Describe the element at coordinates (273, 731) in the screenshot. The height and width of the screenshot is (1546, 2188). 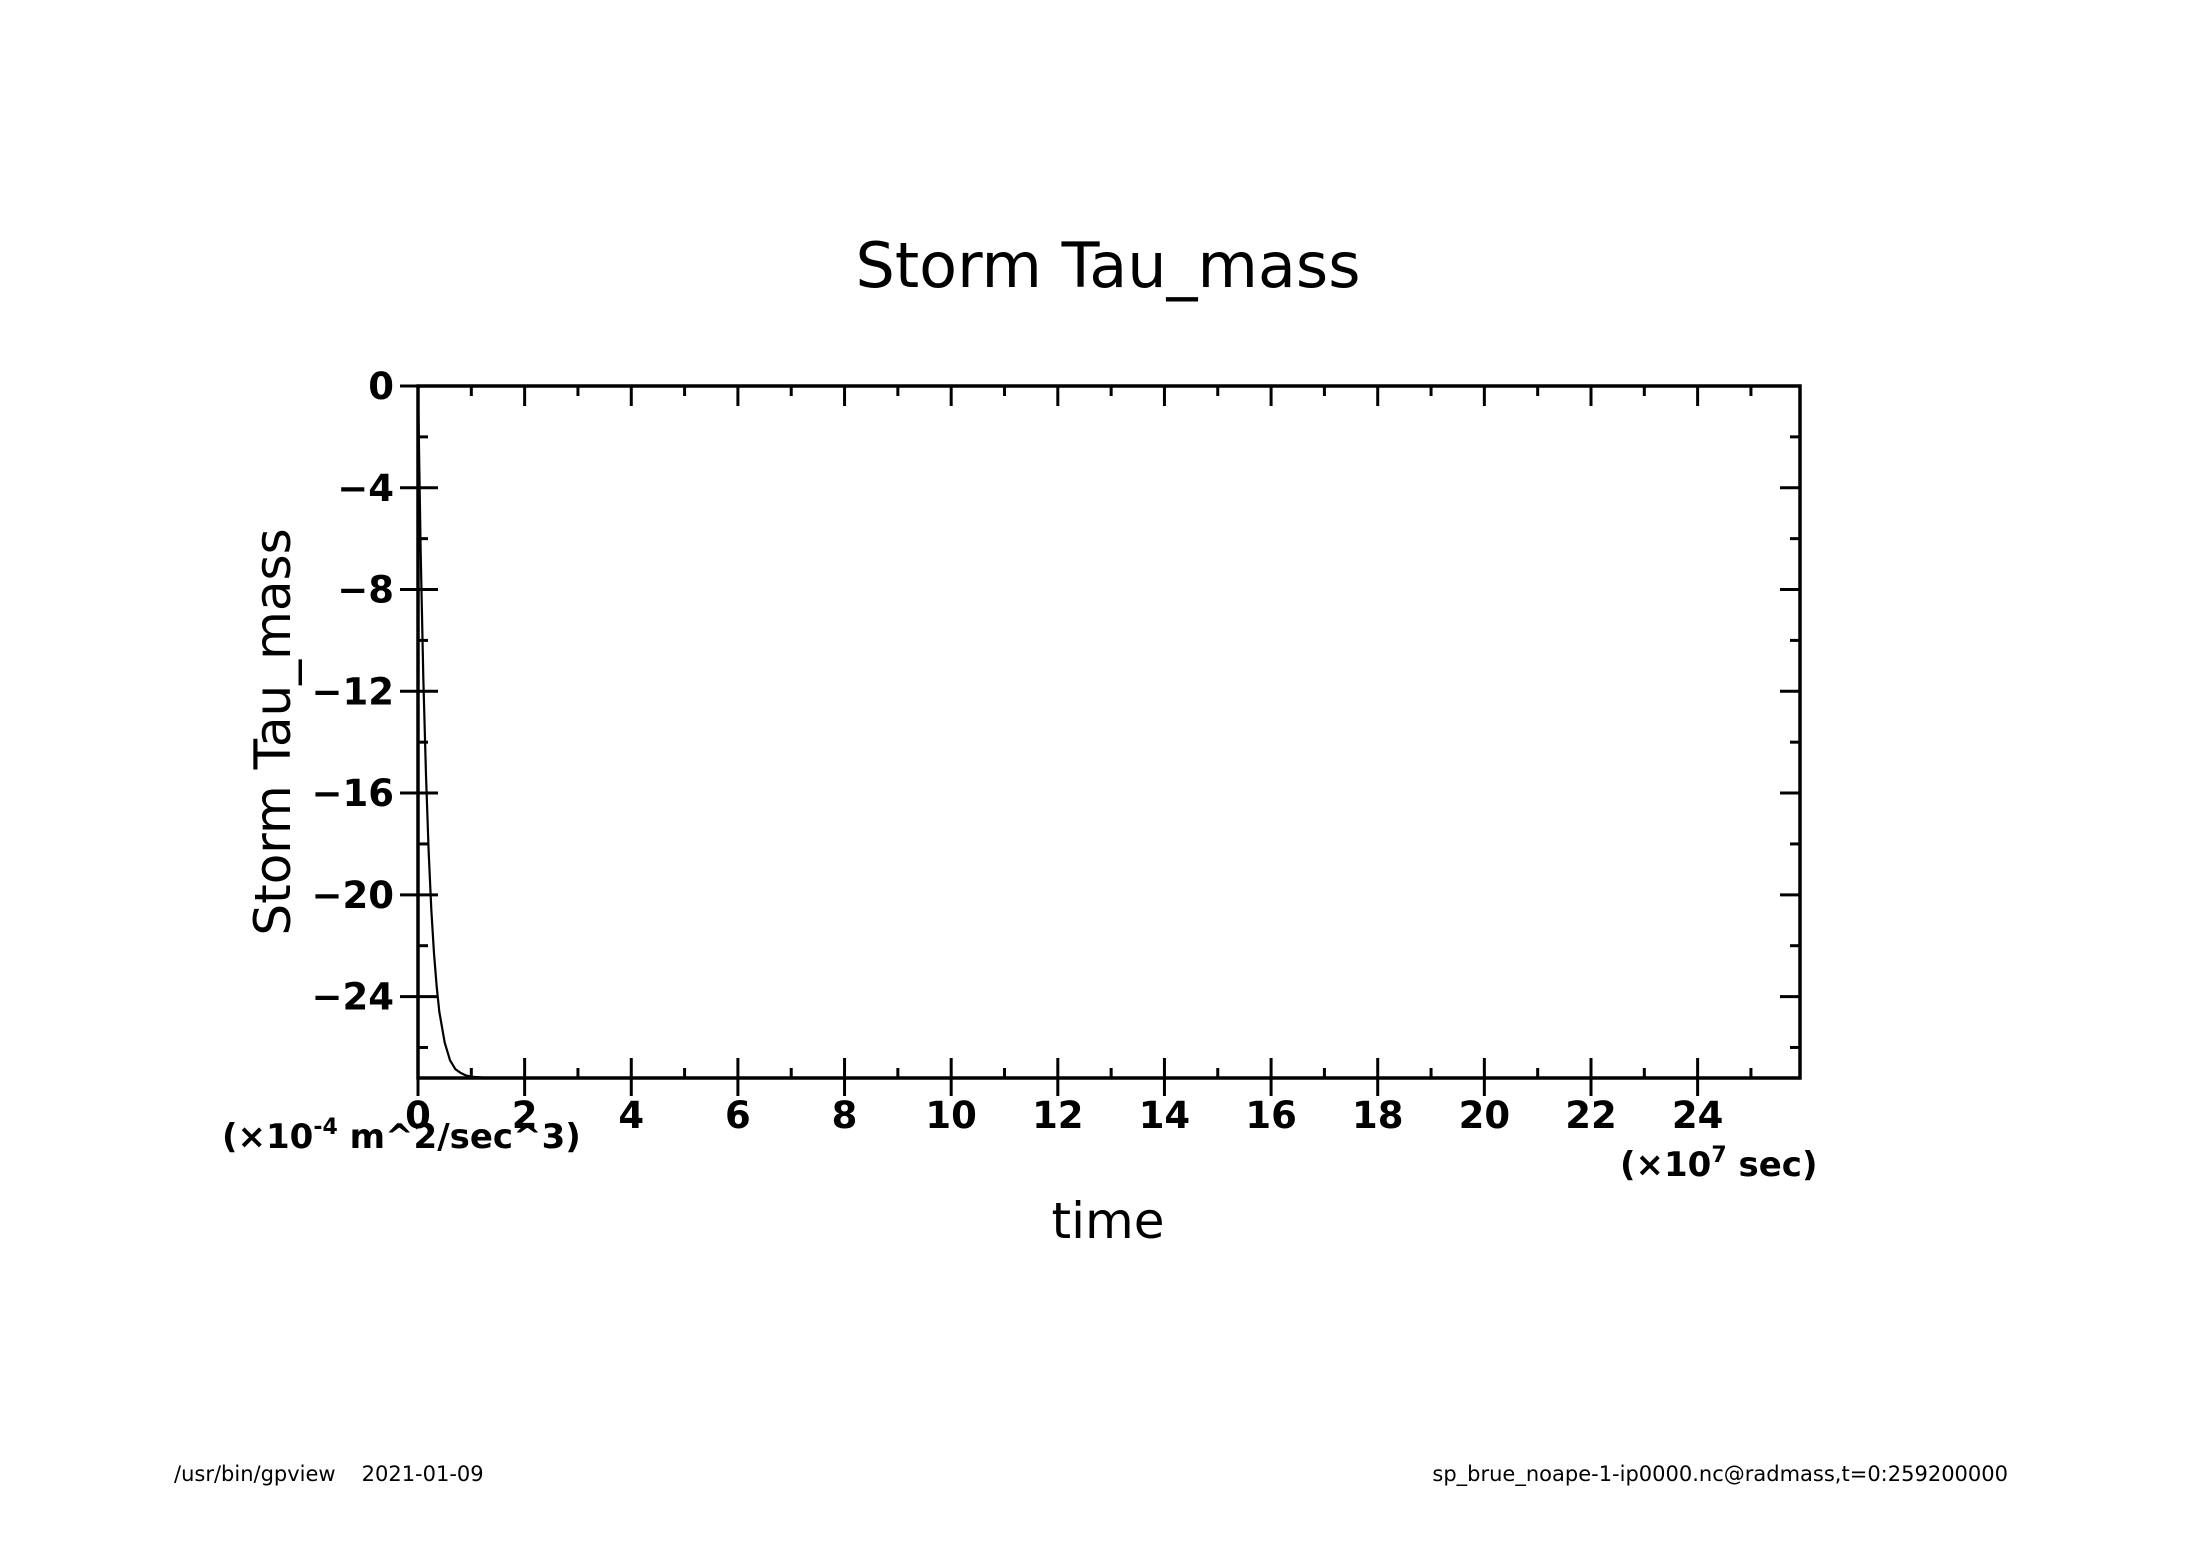
I see `y-axis-label: Storm Tau_mass` at that location.